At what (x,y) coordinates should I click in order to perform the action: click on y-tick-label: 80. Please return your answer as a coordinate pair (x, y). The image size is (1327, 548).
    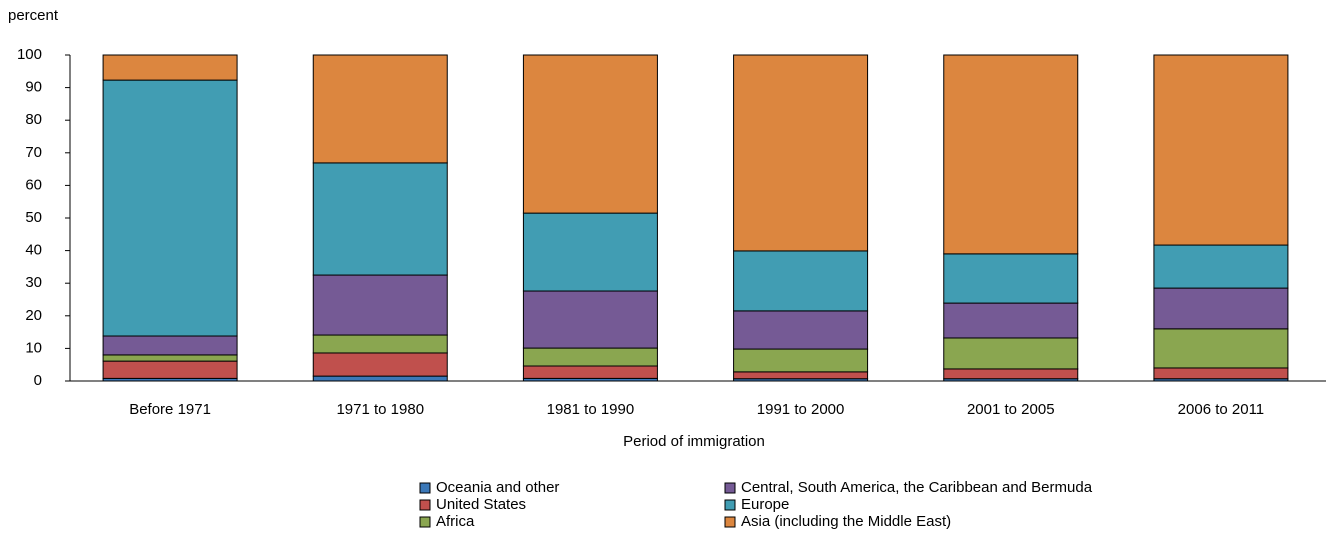
    Looking at the image, I should click on (33, 119).